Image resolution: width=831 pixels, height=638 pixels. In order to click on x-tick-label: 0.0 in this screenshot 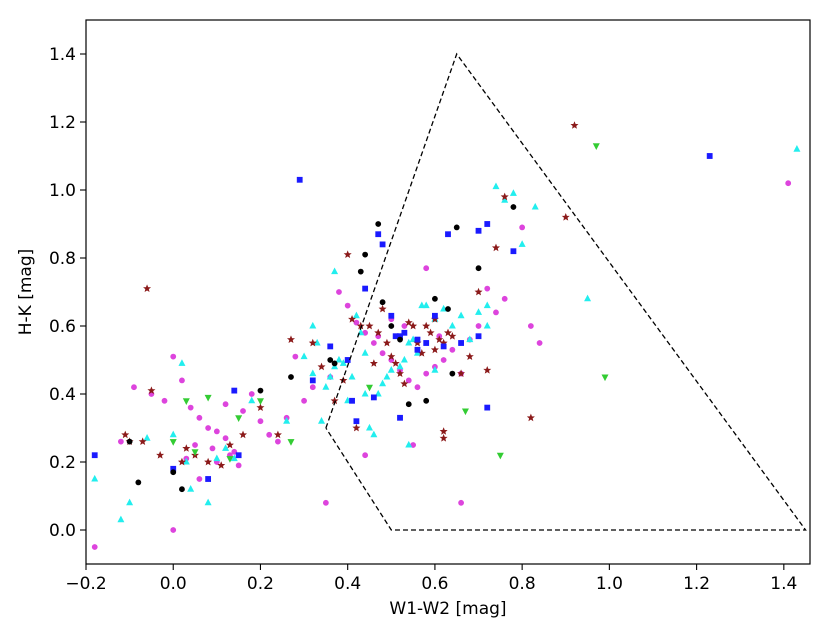, I will do `click(173, 584)`.